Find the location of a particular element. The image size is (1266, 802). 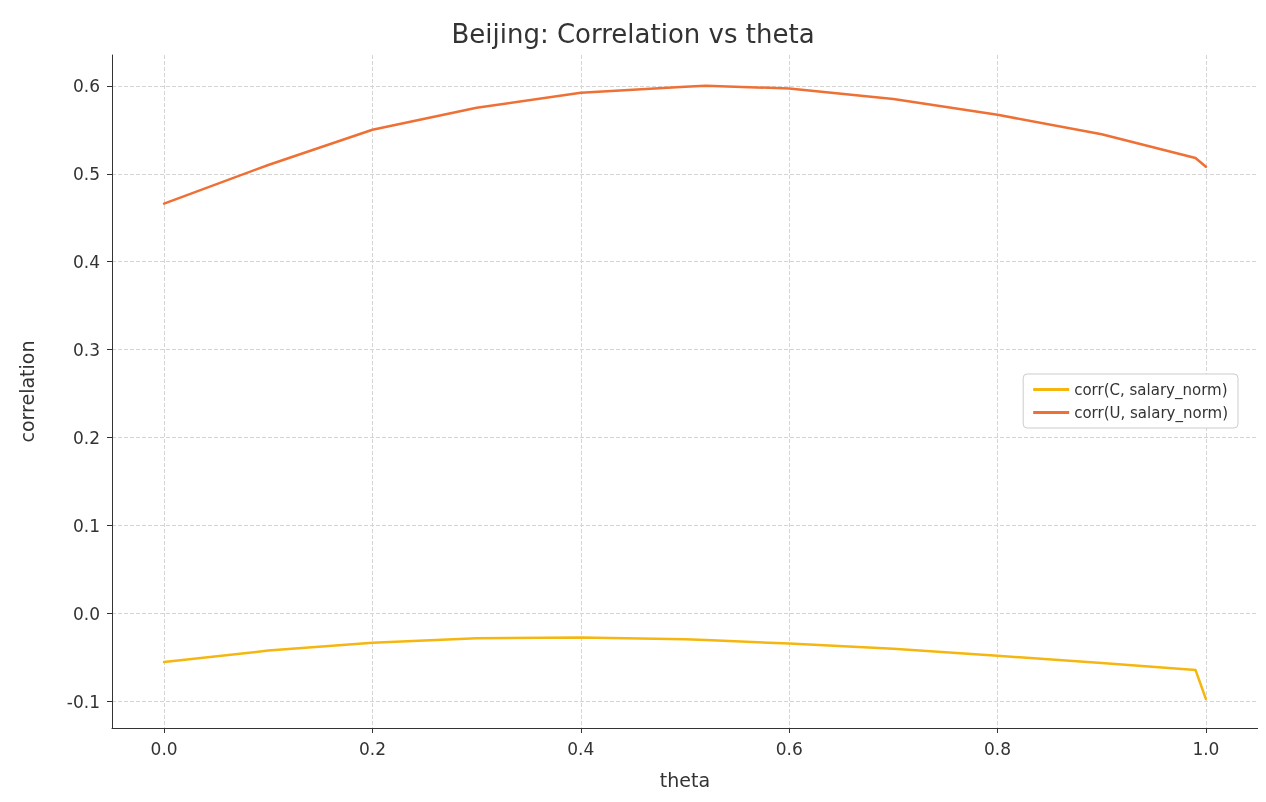

x-tick-label: 0.8 is located at coordinates (998, 748).